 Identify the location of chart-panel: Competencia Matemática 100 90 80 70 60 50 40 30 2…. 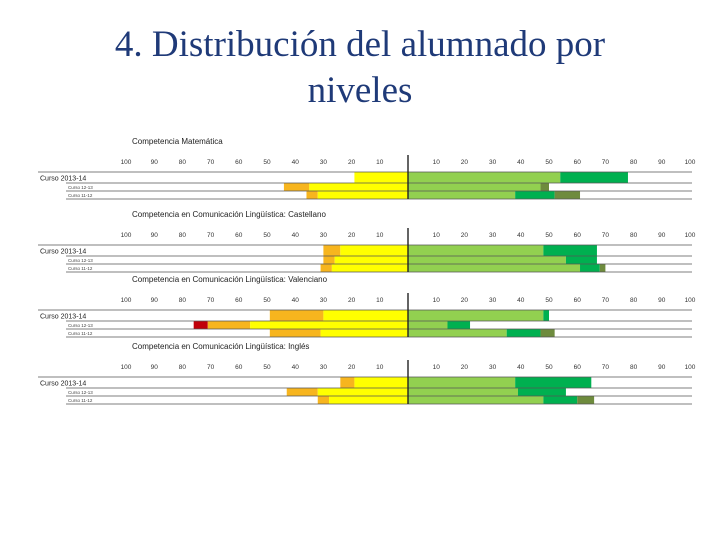
(367, 168).